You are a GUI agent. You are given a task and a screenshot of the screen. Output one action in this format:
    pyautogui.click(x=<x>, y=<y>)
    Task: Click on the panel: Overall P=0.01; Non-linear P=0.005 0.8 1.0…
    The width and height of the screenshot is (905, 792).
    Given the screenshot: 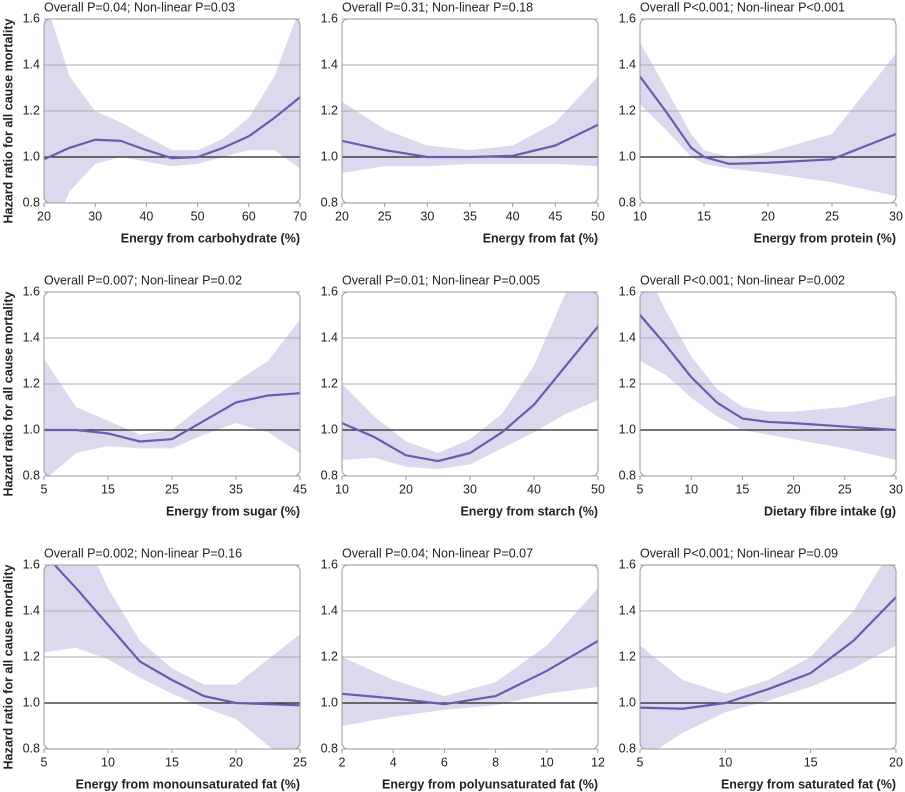 What is the action you would take?
    pyautogui.click(x=463, y=395)
    